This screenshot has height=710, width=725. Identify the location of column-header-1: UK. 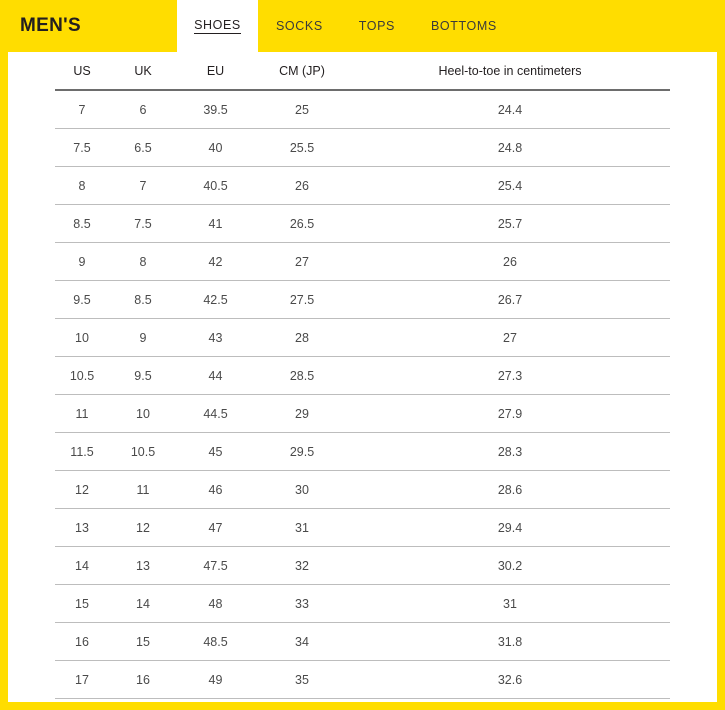
(143, 71).